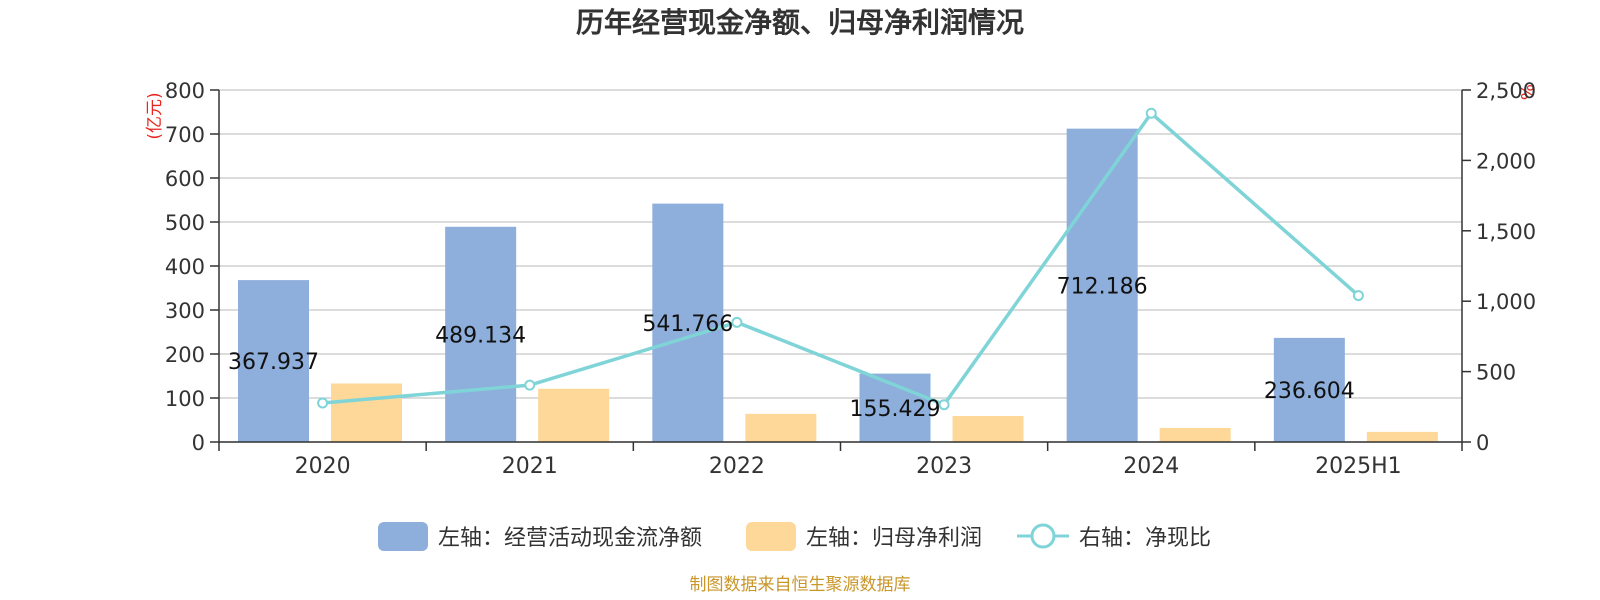 This screenshot has height=600, width=1600. I want to click on chart-title: 历年经营现金净额、归母净利润情况, so click(800, 22).